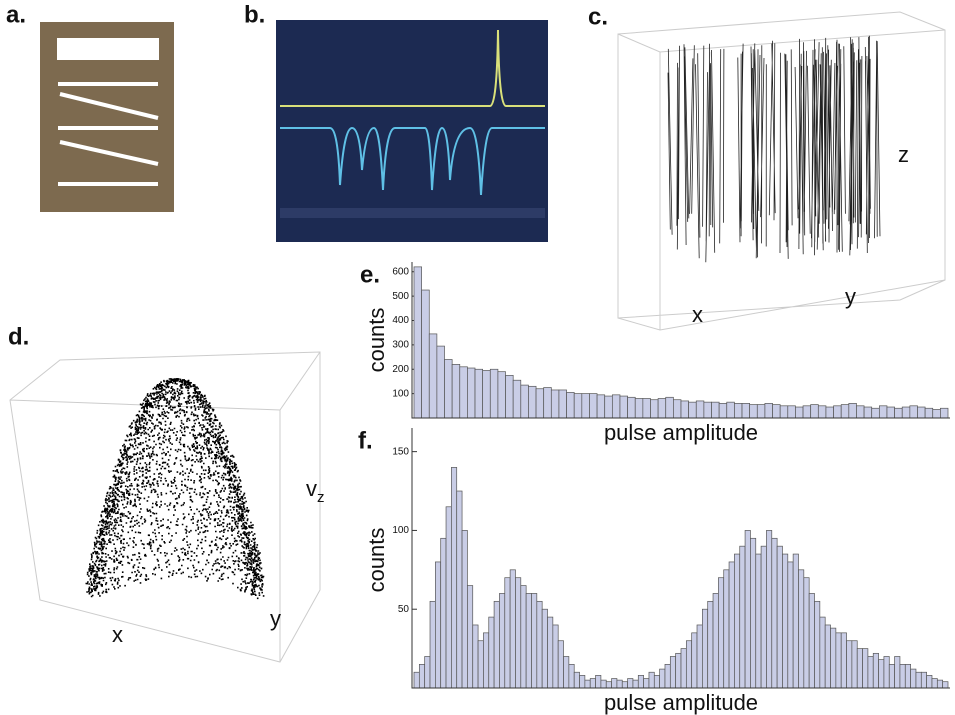 This screenshot has width=955, height=715. I want to click on y-tick-label: 600, so click(400, 271).